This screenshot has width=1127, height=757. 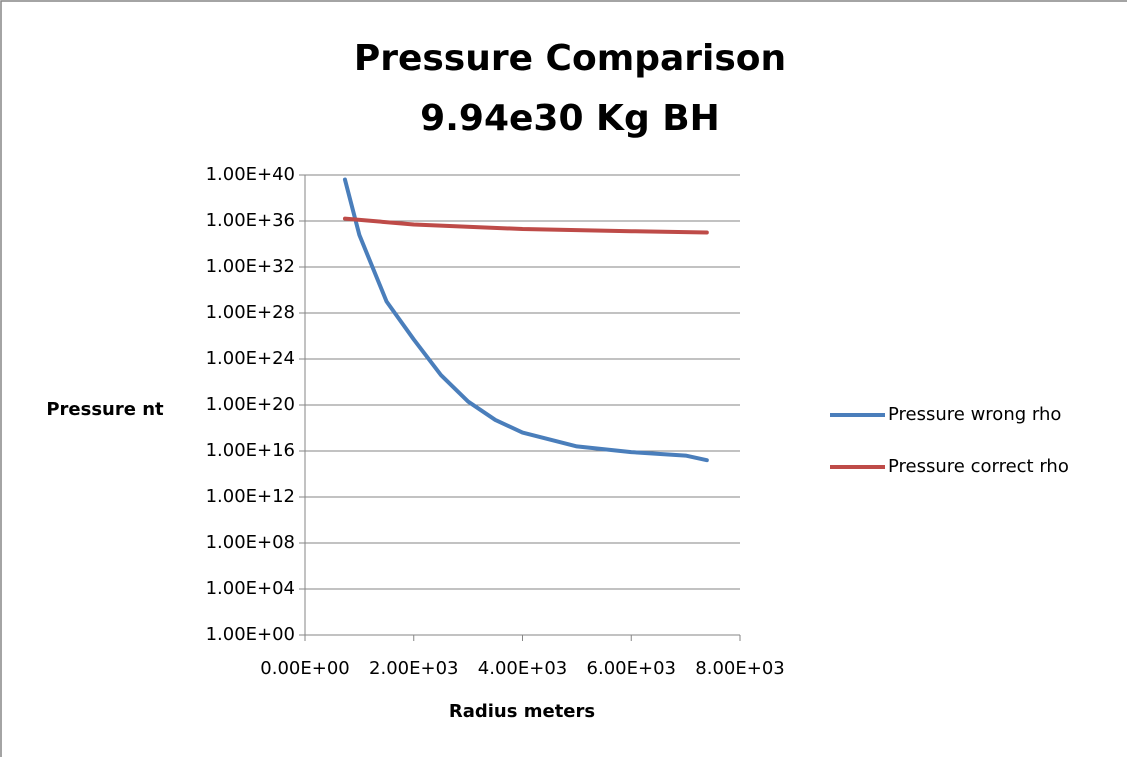 What do you see at coordinates (522, 711) in the screenshot?
I see `x-axis-title: Radius meters` at bounding box center [522, 711].